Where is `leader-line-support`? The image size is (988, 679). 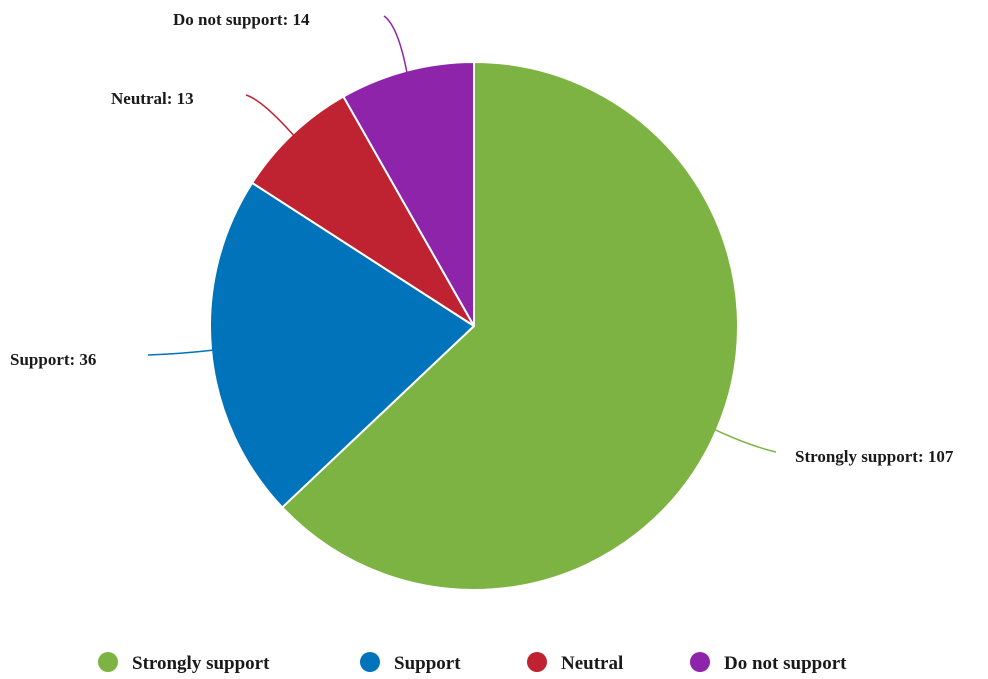
leader-line-support is located at coordinates (180, 352).